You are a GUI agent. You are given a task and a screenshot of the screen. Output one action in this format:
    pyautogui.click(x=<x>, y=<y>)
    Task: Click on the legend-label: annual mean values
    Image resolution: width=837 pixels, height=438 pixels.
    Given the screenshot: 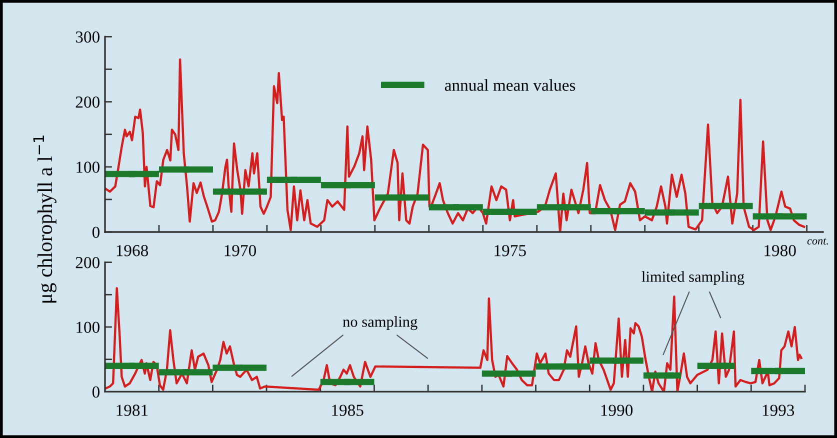 What is the action you would take?
    pyautogui.click(x=510, y=85)
    